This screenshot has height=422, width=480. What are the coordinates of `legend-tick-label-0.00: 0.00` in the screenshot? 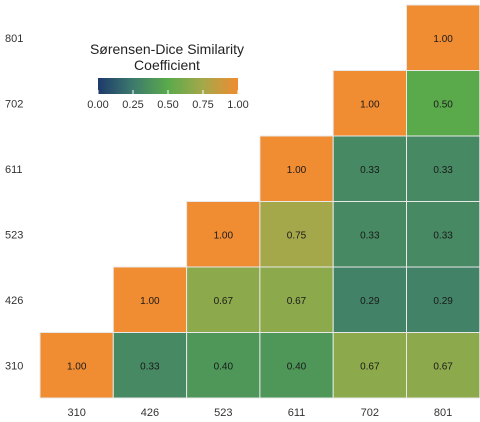 It's located at (97, 105).